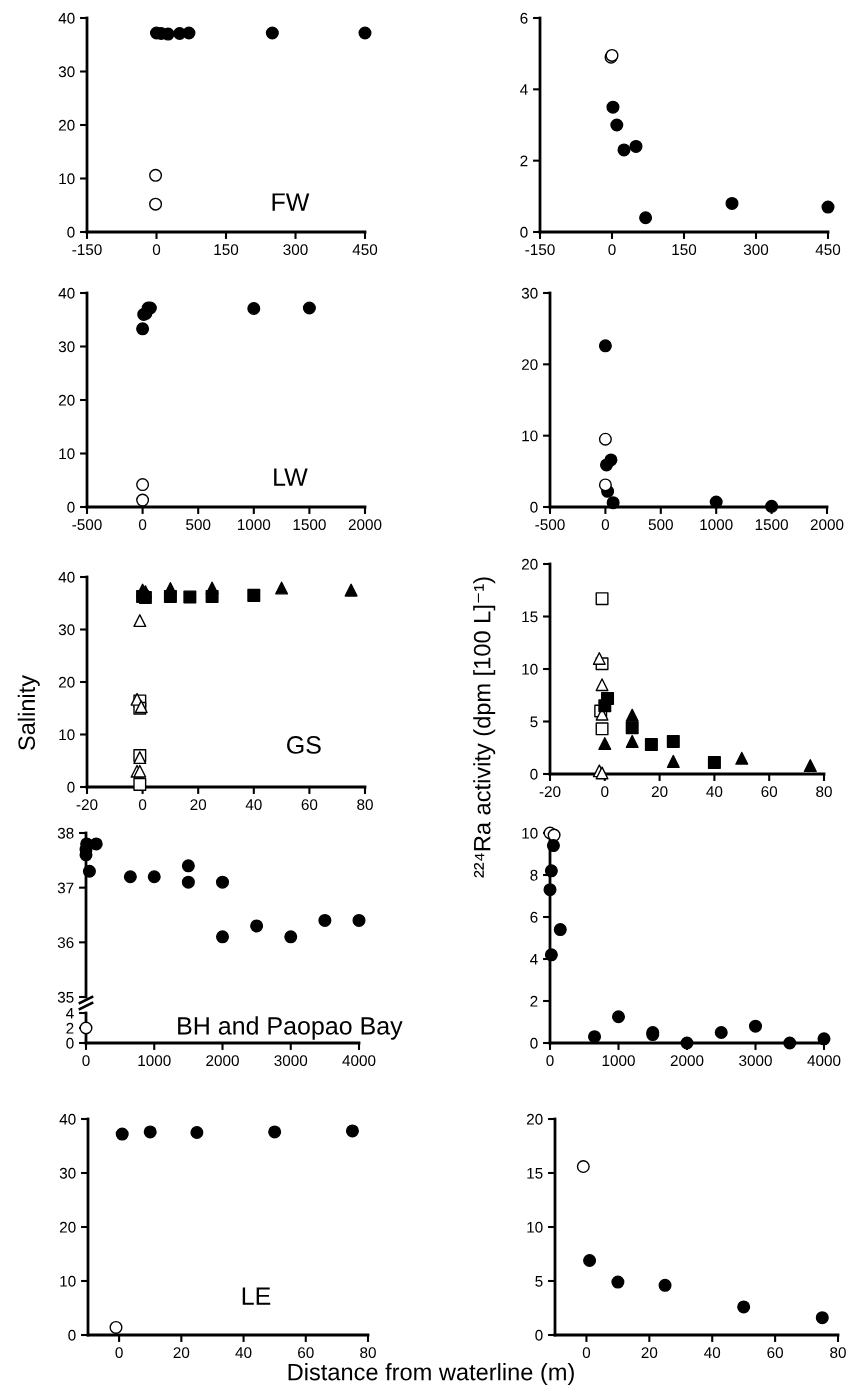 The width and height of the screenshot is (862, 1395). I want to click on x-tick-label: 450, so click(365, 250).